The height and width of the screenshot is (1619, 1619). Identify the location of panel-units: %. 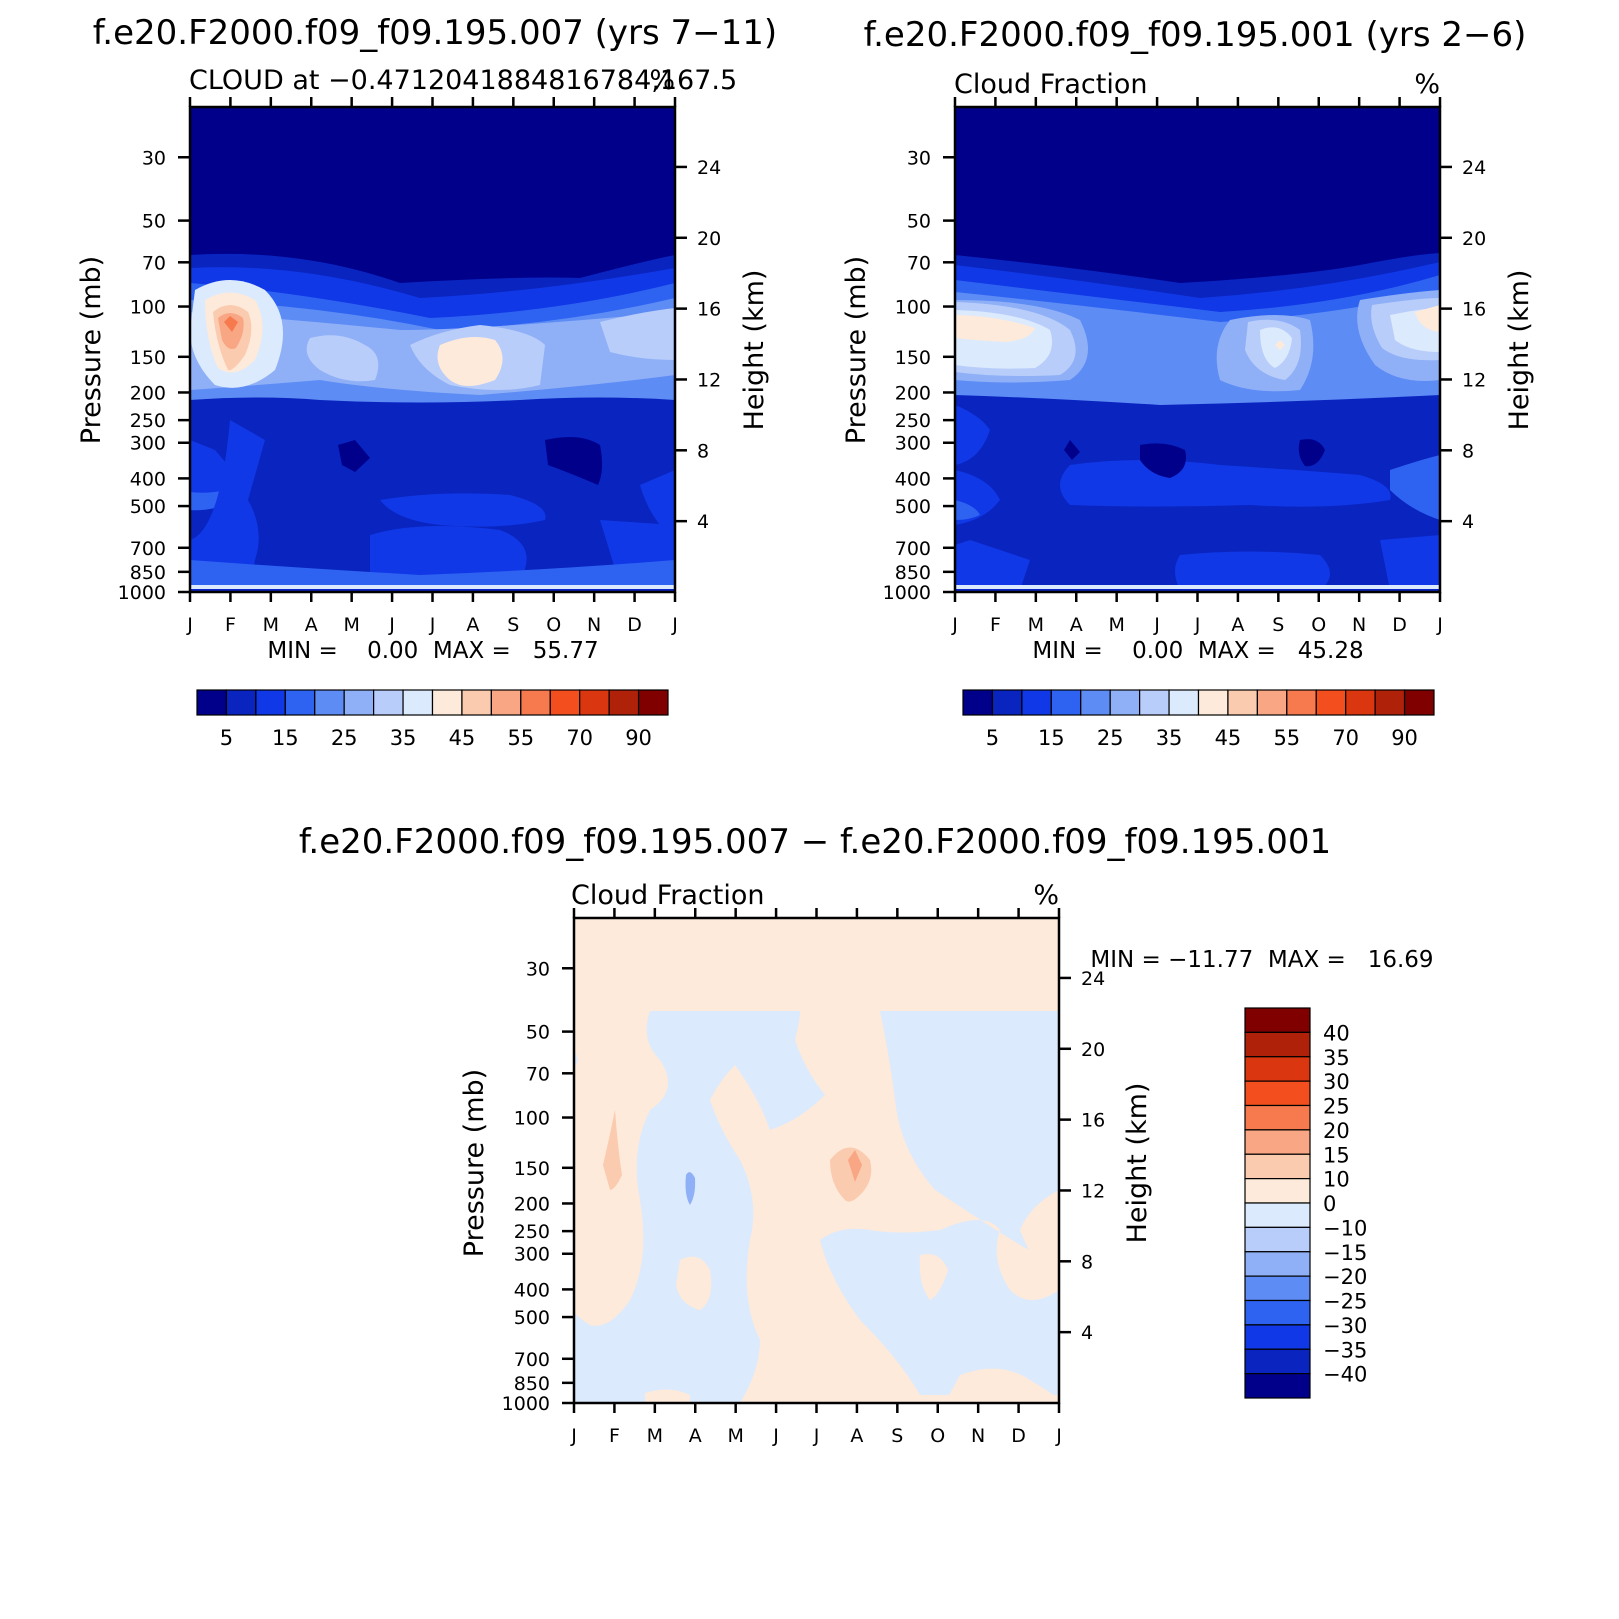
(662, 80).